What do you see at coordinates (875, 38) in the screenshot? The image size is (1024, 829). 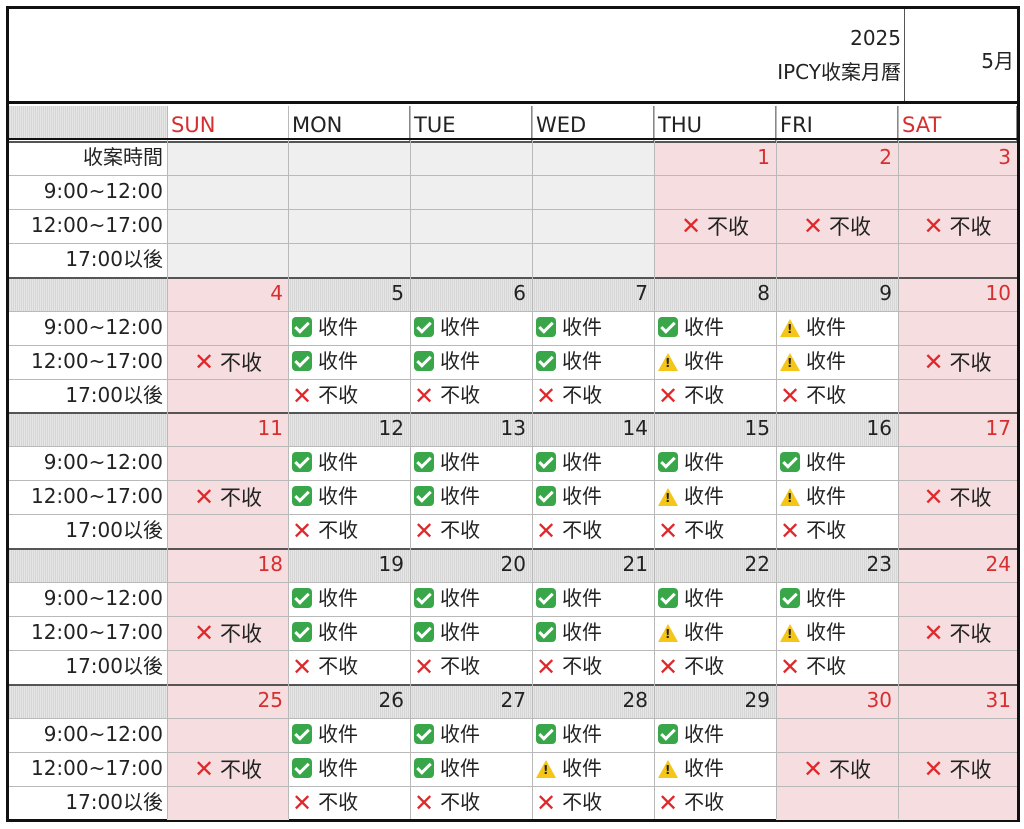 I see `year-label: 2025` at bounding box center [875, 38].